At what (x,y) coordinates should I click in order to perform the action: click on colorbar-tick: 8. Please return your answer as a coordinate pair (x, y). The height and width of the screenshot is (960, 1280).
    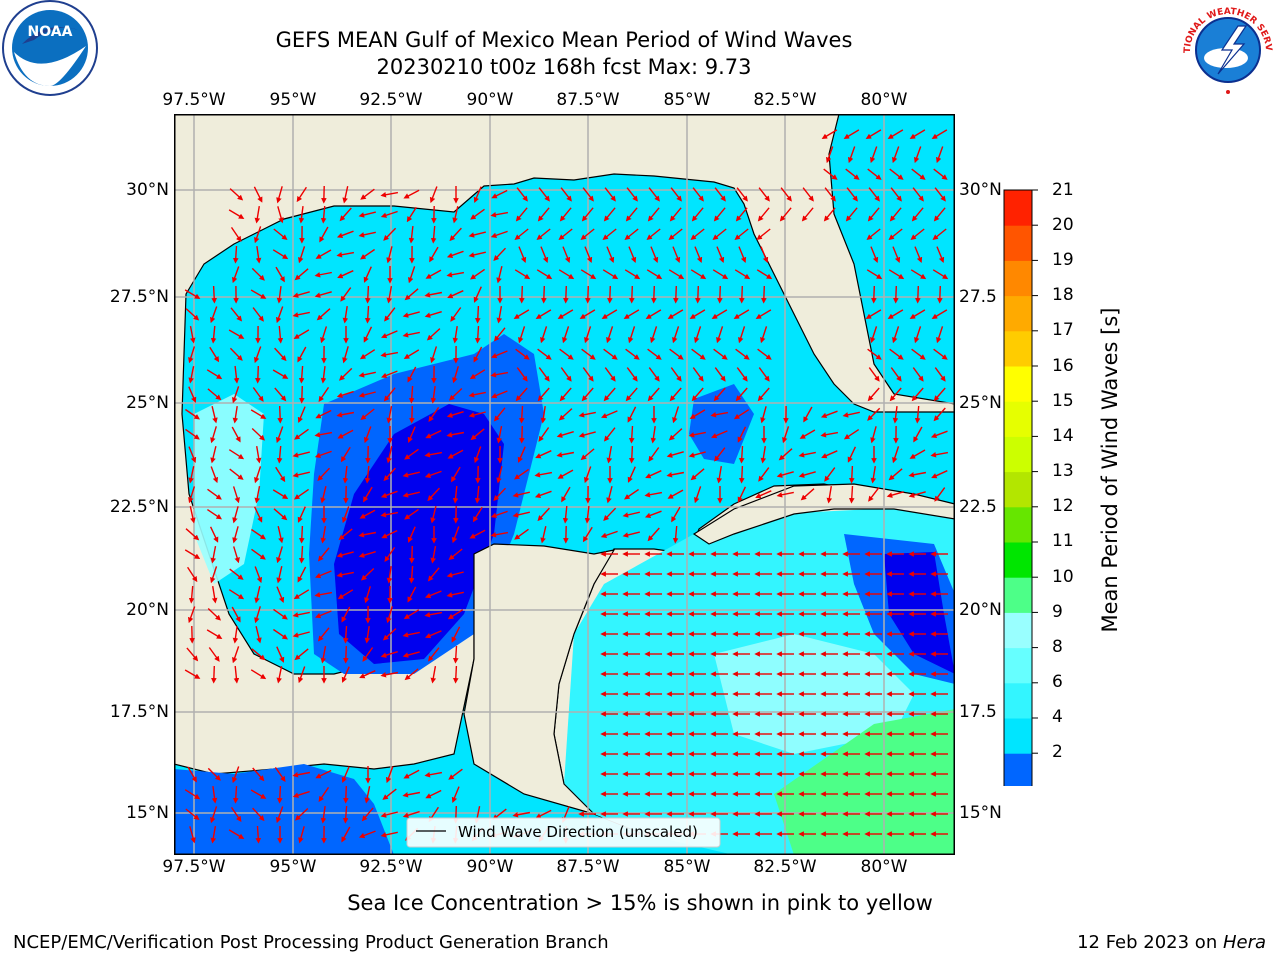
    Looking at the image, I should click on (1057, 647).